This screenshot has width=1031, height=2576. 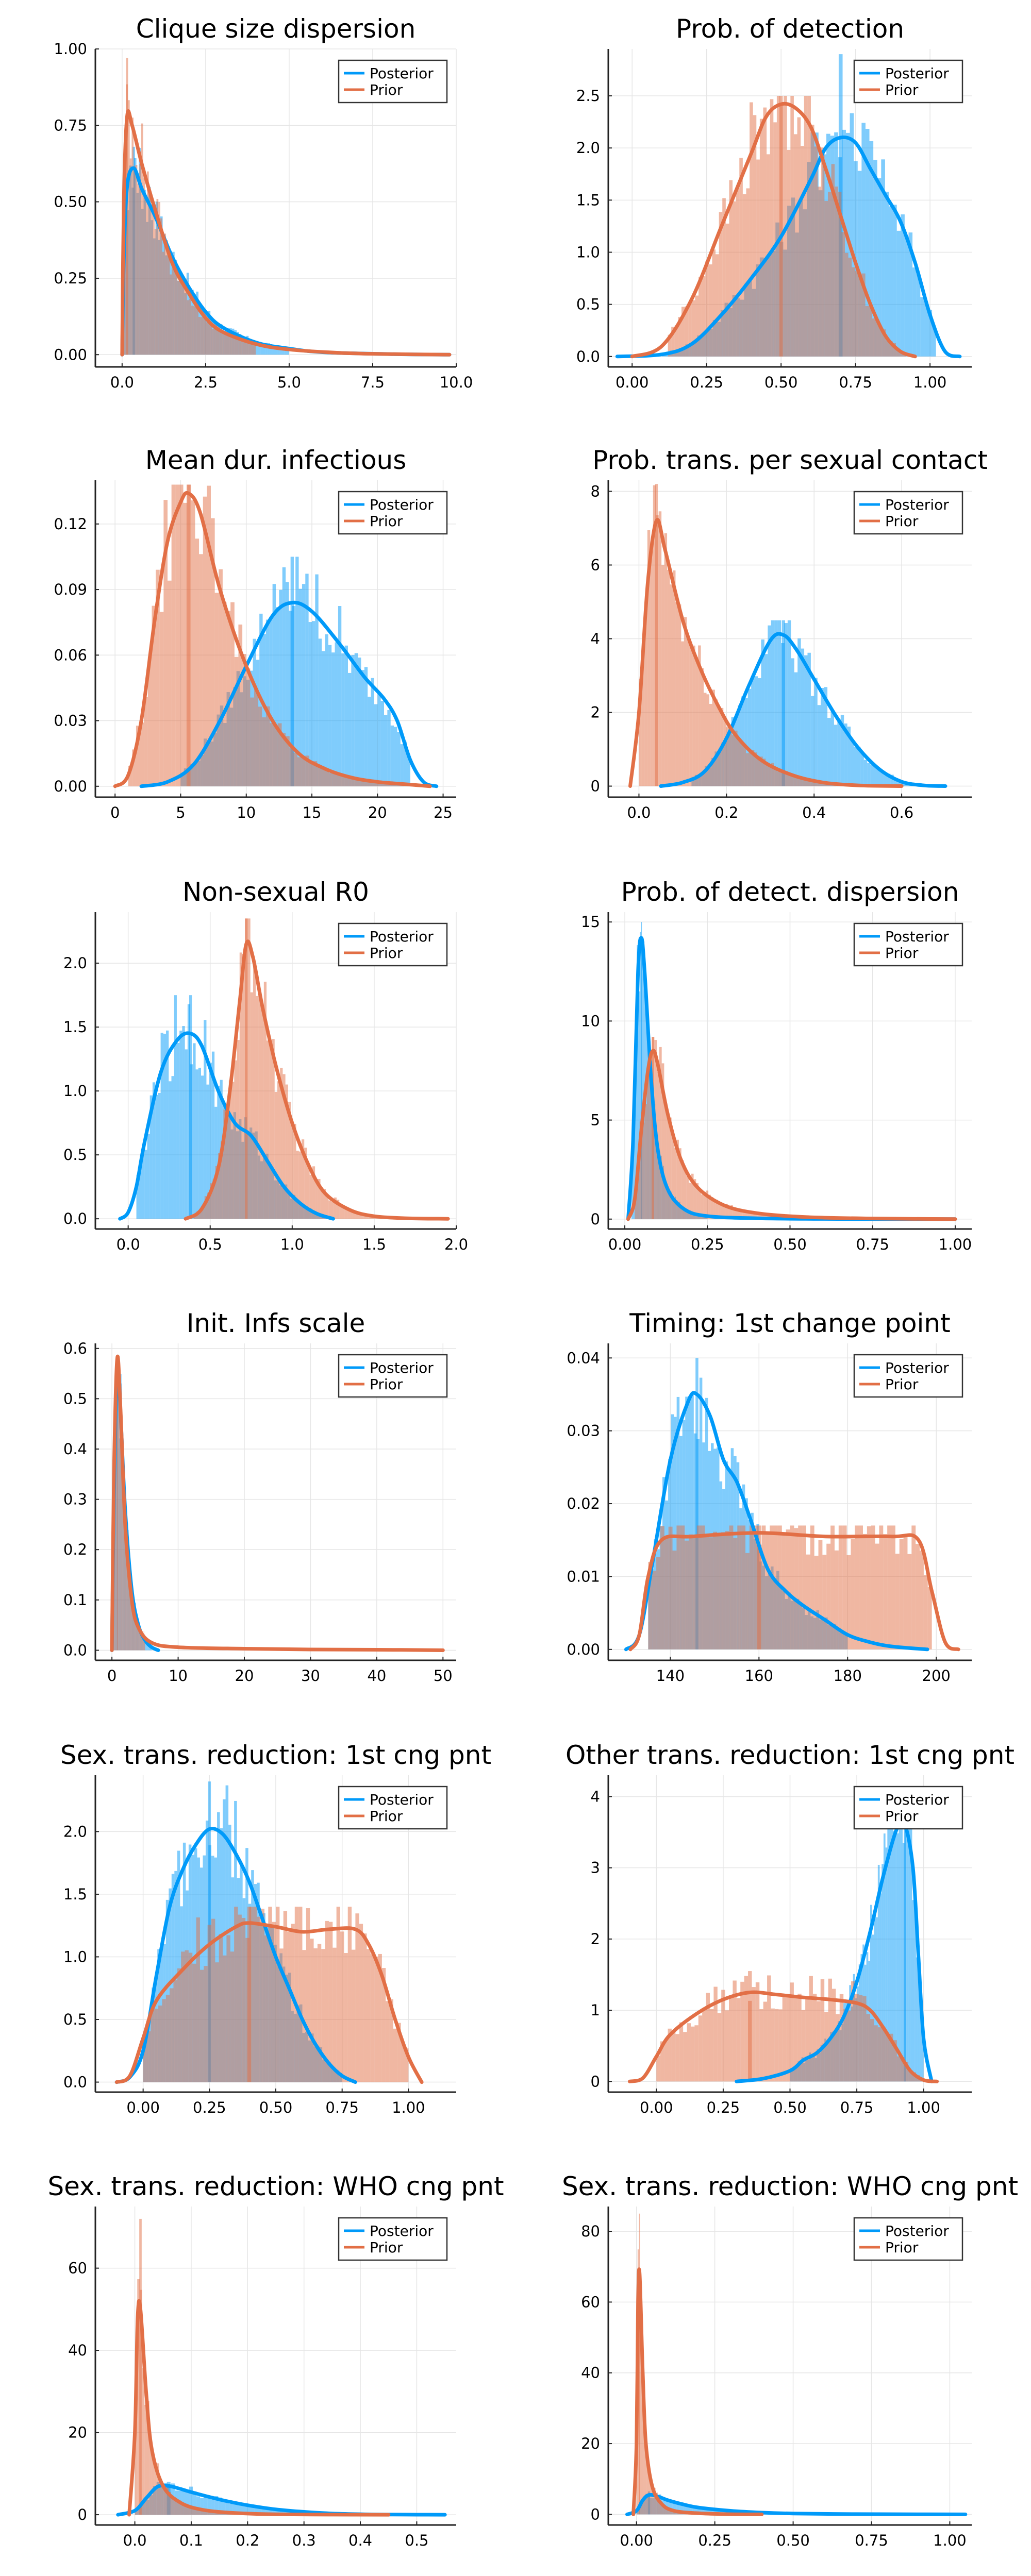 What do you see at coordinates (670, 1676) in the screenshot?
I see `x-tick-label: 140` at bounding box center [670, 1676].